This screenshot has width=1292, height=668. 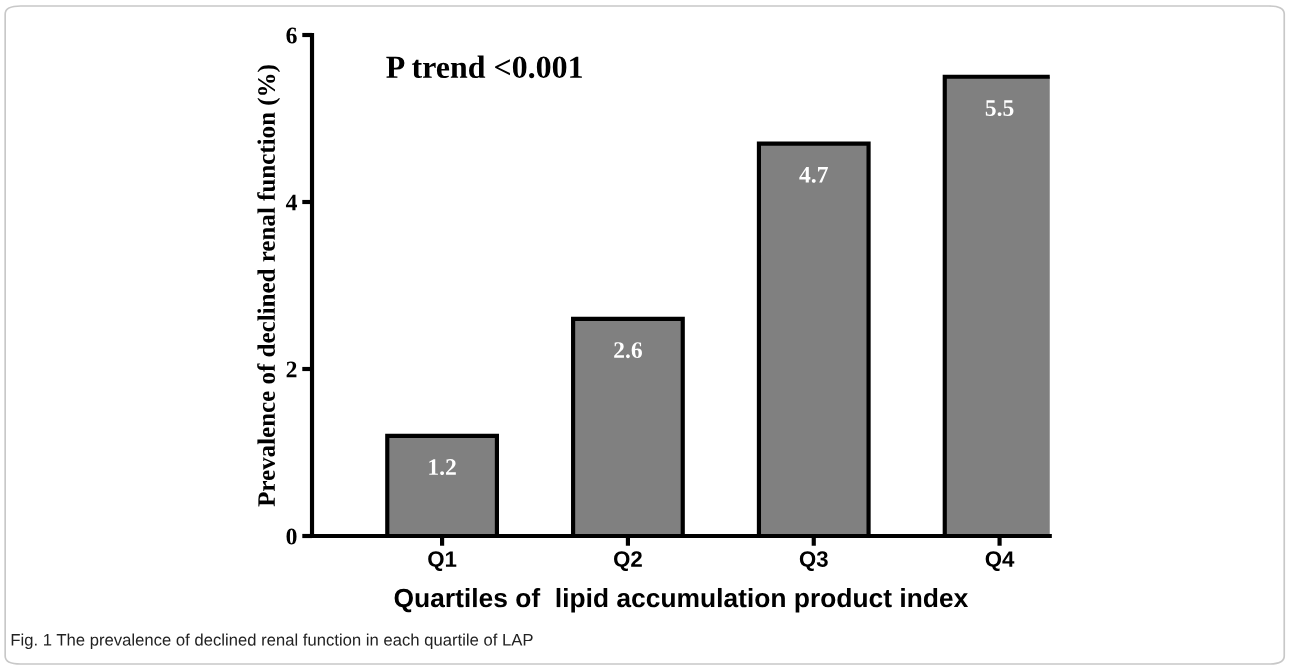 I want to click on data-label: 1.2, so click(x=442, y=467).